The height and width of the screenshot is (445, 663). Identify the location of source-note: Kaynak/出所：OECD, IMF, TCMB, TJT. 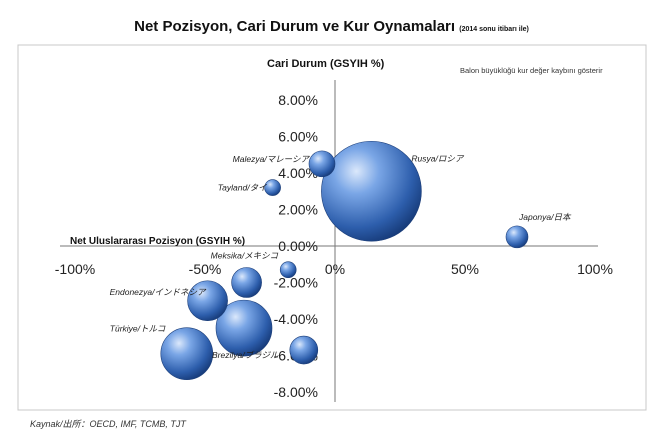
(108, 424).